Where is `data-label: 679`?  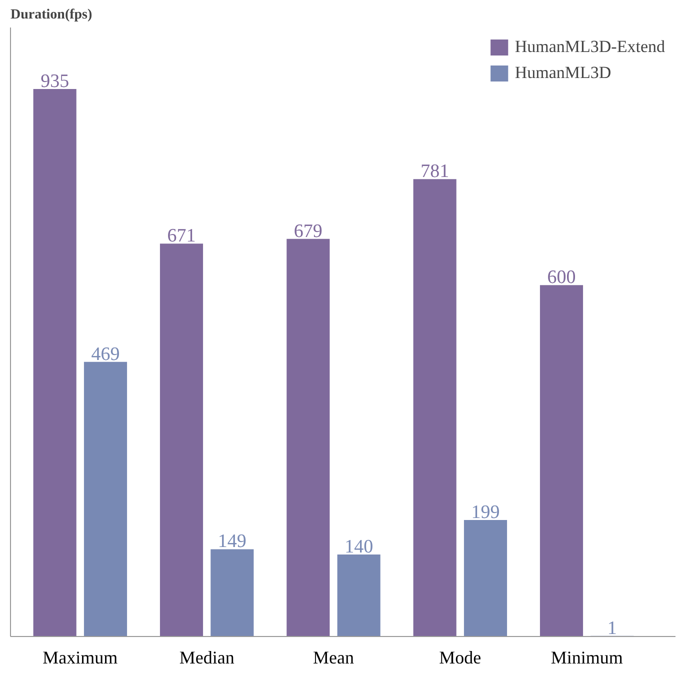
data-label: 679 is located at coordinates (308, 231).